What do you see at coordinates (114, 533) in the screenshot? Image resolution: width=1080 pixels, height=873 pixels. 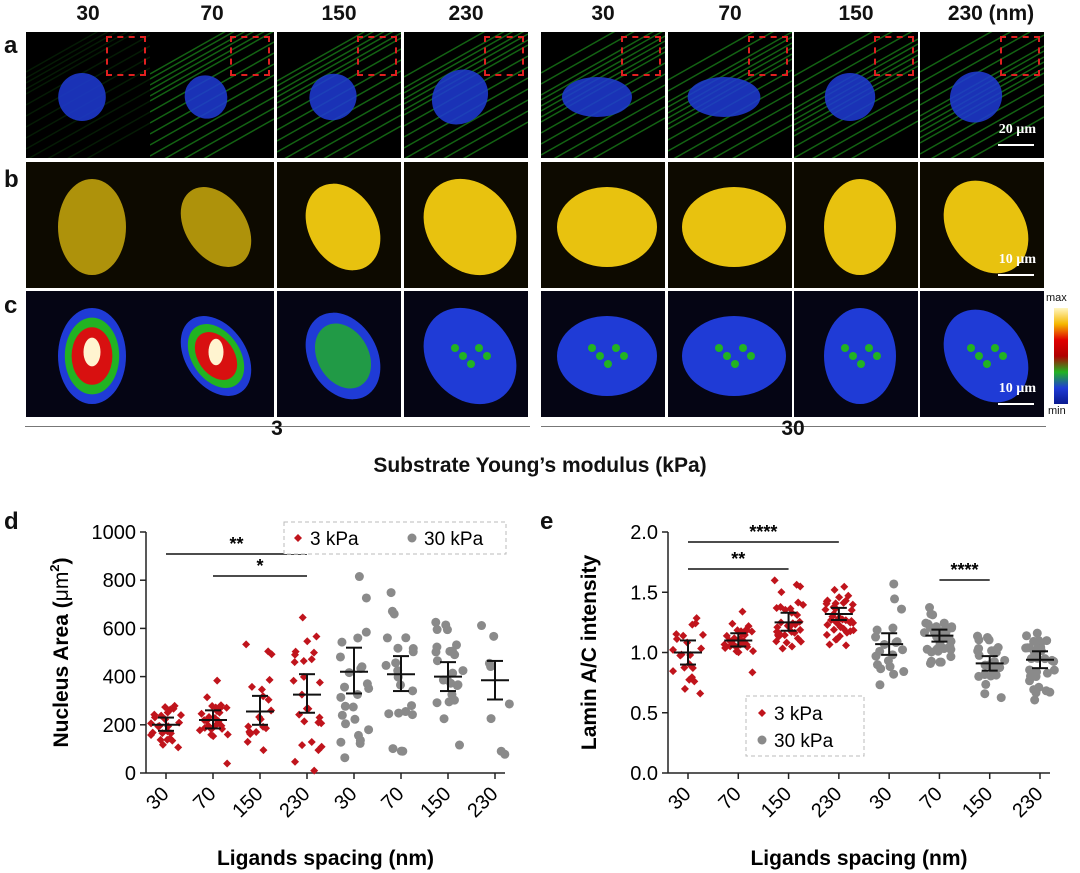 I see `y-tick-label: 1000` at bounding box center [114, 533].